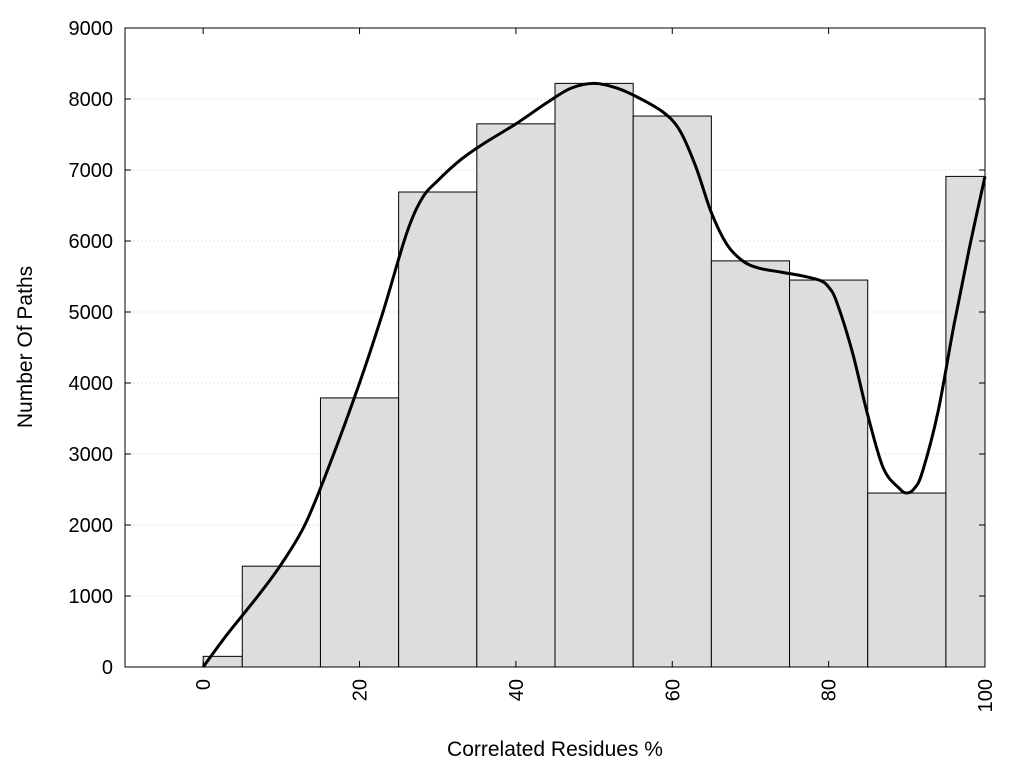  What do you see at coordinates (830, 690) in the screenshot?
I see `x-tick-label: 80` at bounding box center [830, 690].